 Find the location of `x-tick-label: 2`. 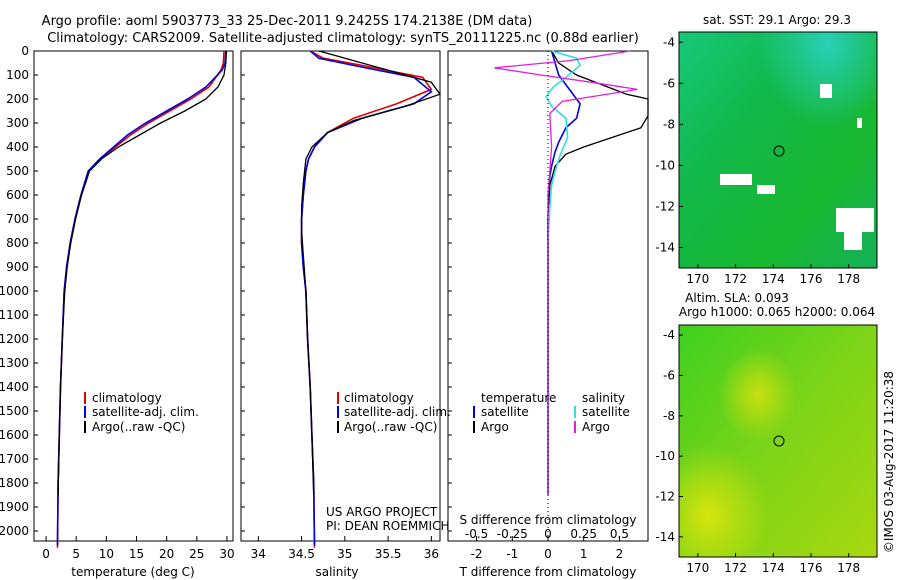

x-tick-label: 2 is located at coordinates (620, 554).